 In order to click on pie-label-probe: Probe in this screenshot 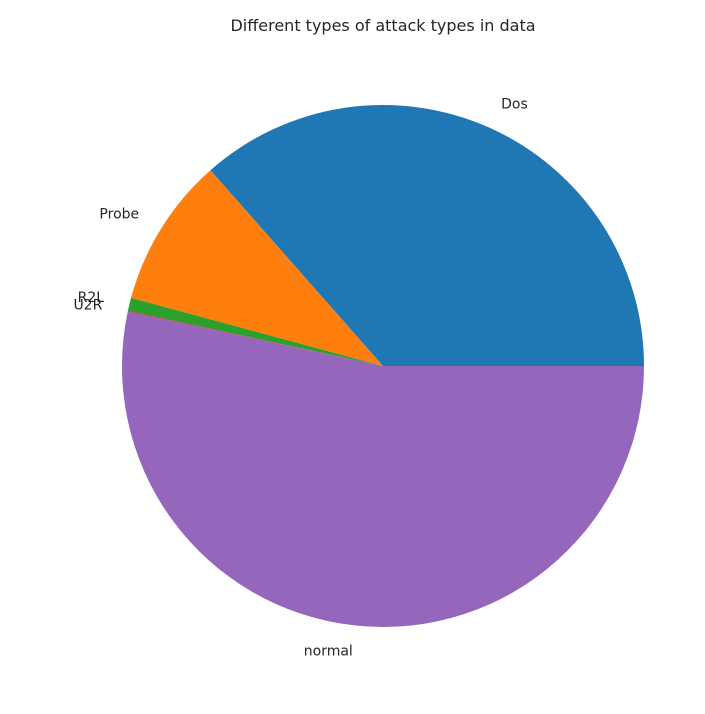, I will do `click(119, 214)`.